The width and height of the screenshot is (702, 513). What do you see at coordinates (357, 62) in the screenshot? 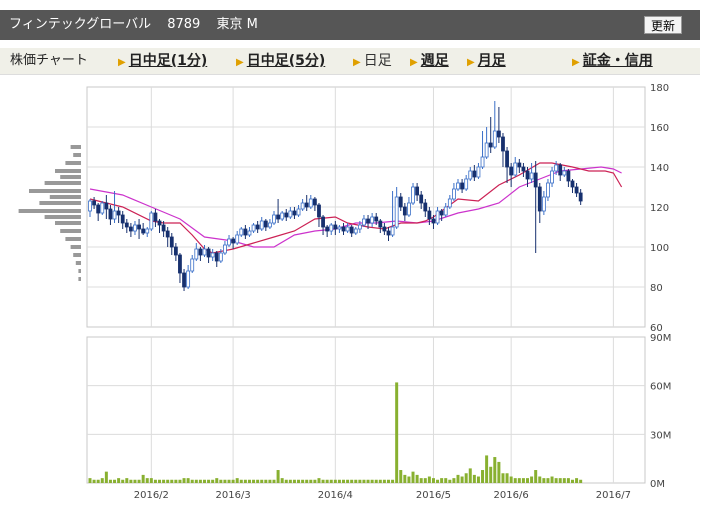
I see `arrow-right-icon: ▶` at bounding box center [357, 62].